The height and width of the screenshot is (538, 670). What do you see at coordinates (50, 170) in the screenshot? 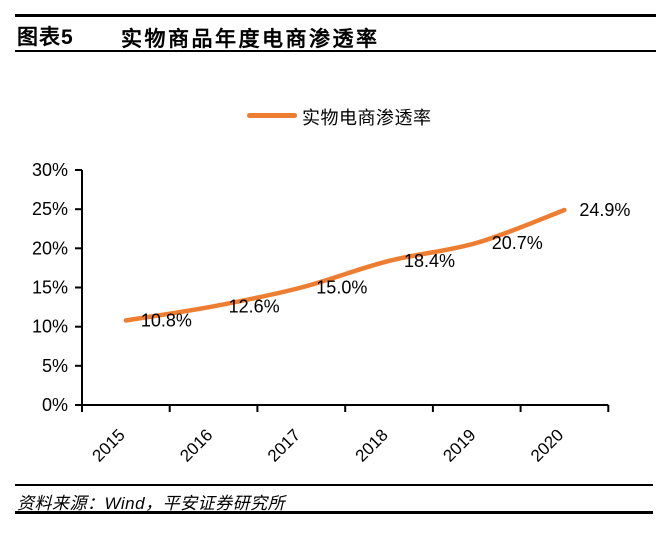
I see `y-axis-label: 30%` at bounding box center [50, 170].